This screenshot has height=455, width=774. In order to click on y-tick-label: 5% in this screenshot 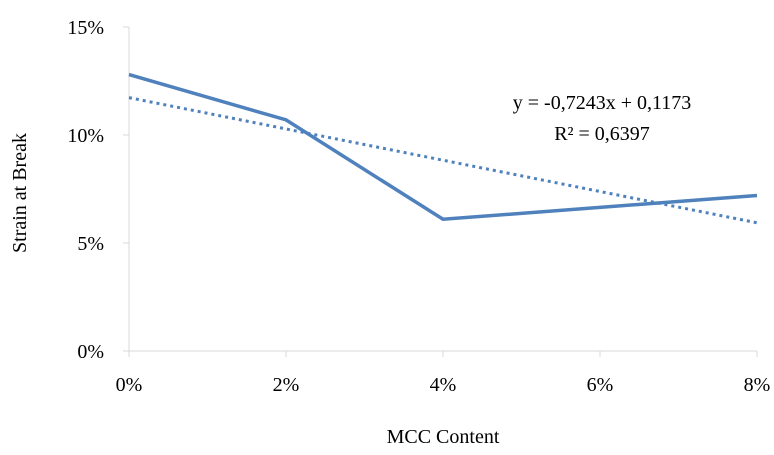, I will do `click(90, 244)`.